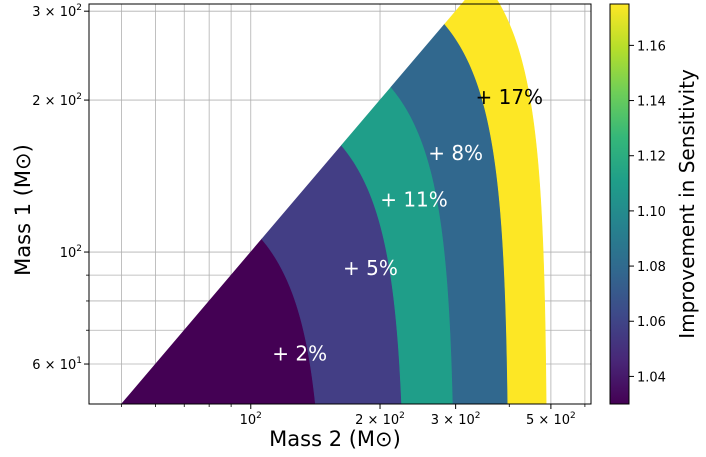 The height and width of the screenshot is (457, 706). What do you see at coordinates (651, 102) in the screenshot?
I see `colorbar-tick-label: 1.14` at bounding box center [651, 102].